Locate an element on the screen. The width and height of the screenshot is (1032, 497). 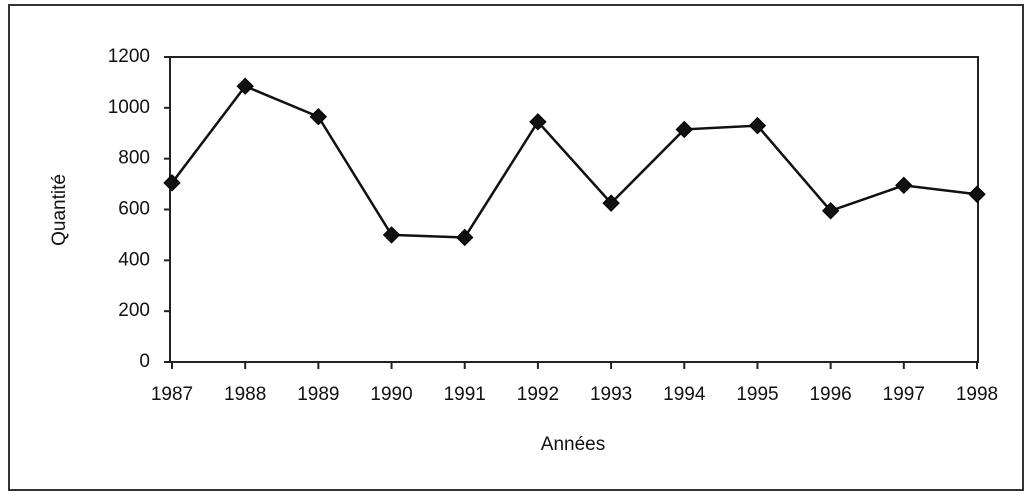
x-tick-label: 1991 is located at coordinates (465, 394).